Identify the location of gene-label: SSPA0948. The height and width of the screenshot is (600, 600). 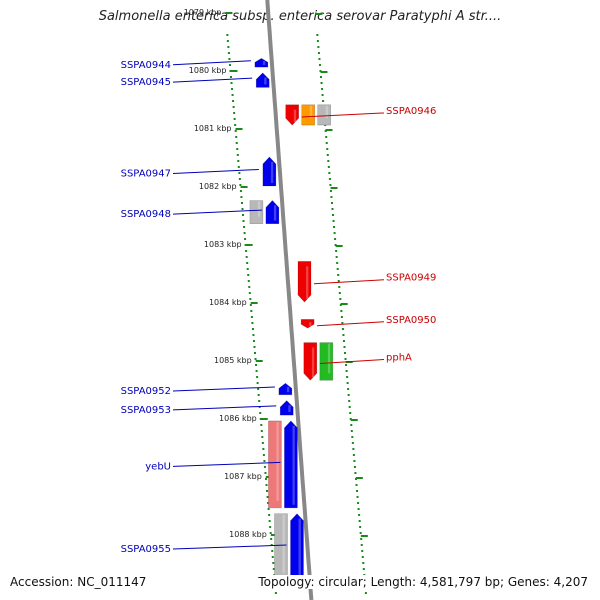
(146, 214).